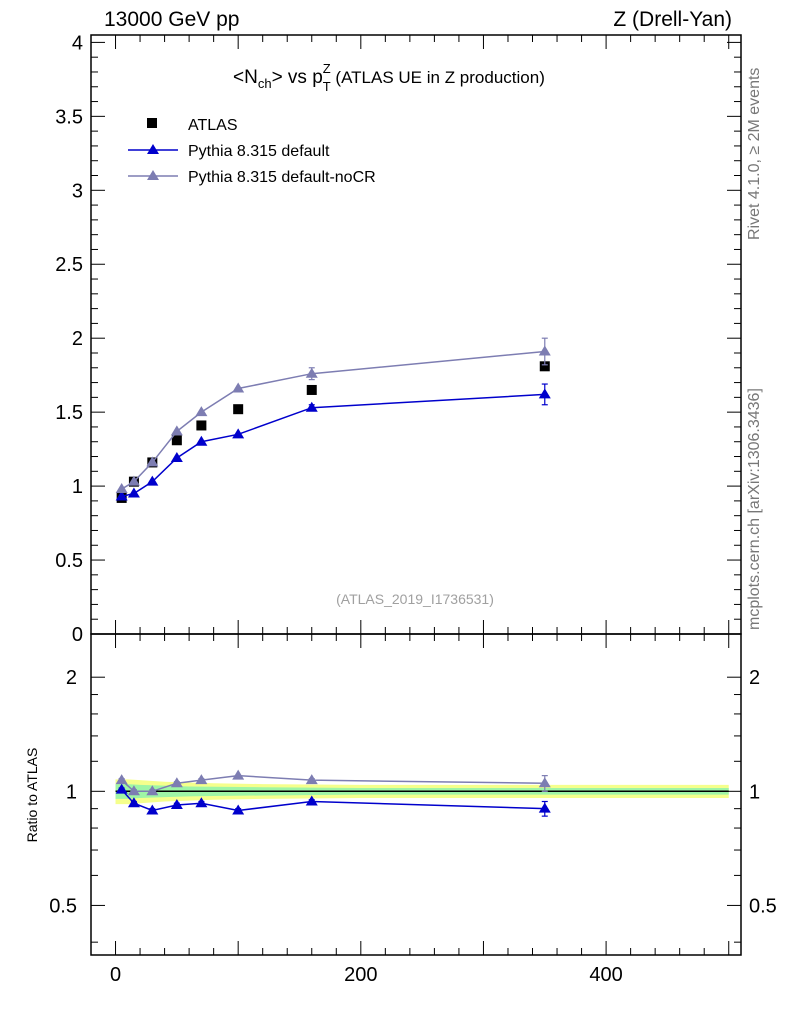  I want to click on main-ytick-label: 1, so click(77, 487).